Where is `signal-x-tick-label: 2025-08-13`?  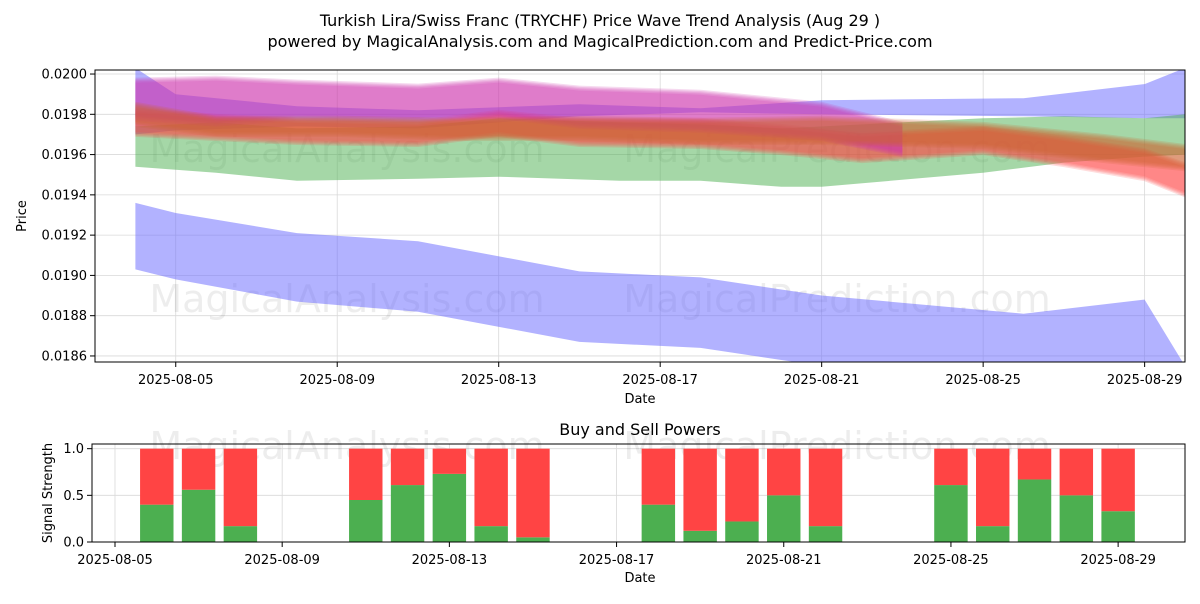
signal-x-tick-label: 2025-08-13 is located at coordinates (450, 560).